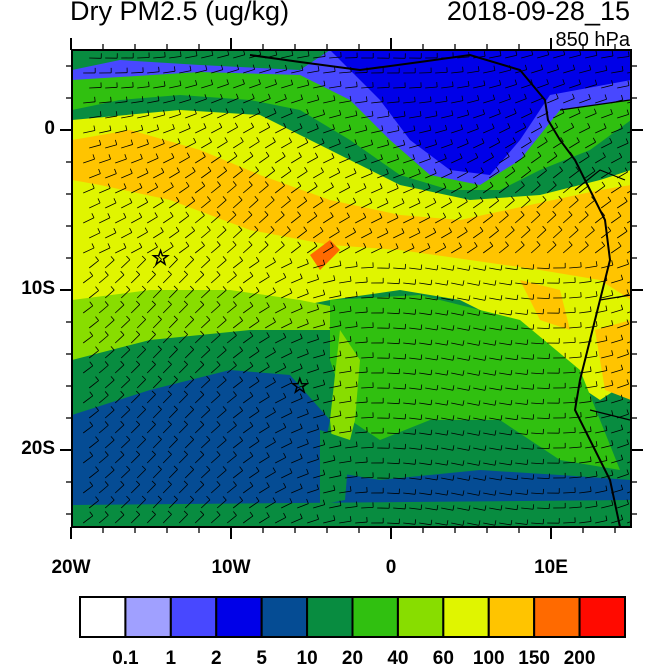  Describe the element at coordinates (38, 289) in the screenshot. I see `lat-label: 10S` at that location.